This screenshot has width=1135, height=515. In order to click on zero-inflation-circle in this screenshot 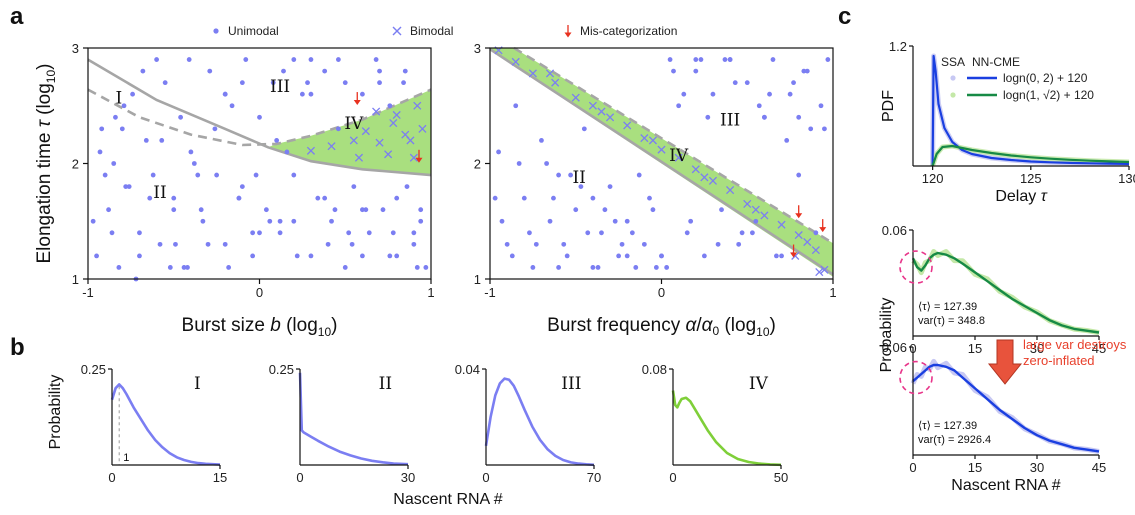, I will do `click(916, 267)`.